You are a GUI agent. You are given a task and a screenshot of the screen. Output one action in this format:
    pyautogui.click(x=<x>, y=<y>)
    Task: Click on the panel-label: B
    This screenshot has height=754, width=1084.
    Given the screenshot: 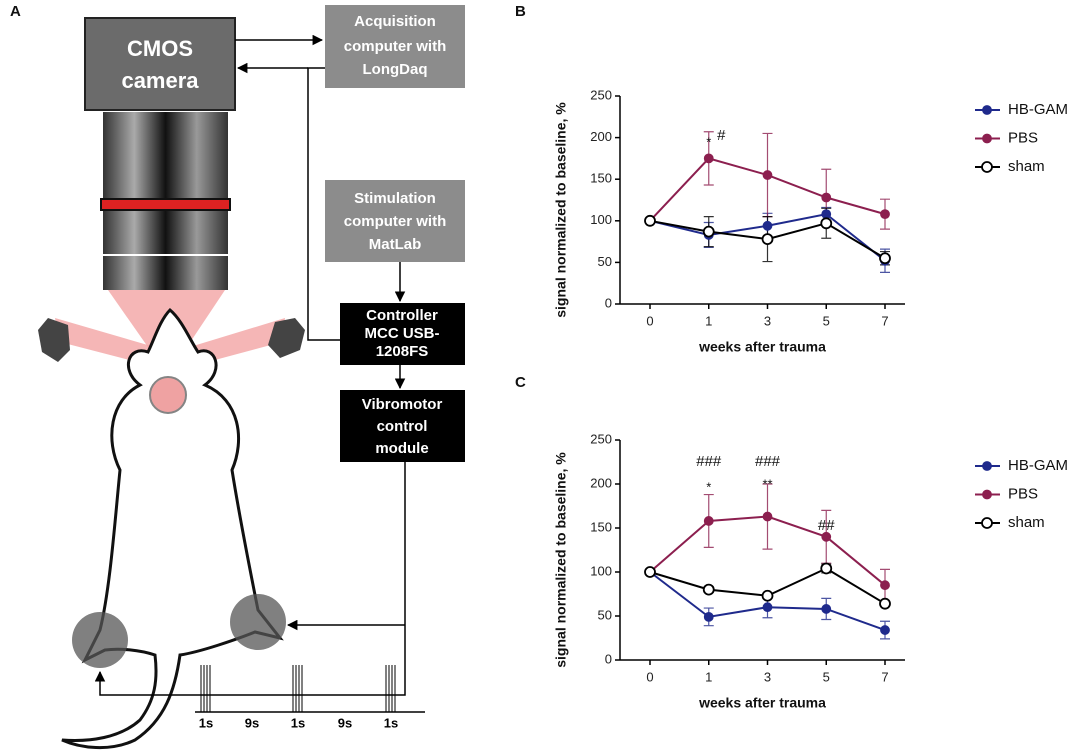 What is the action you would take?
    pyautogui.click(x=520, y=11)
    